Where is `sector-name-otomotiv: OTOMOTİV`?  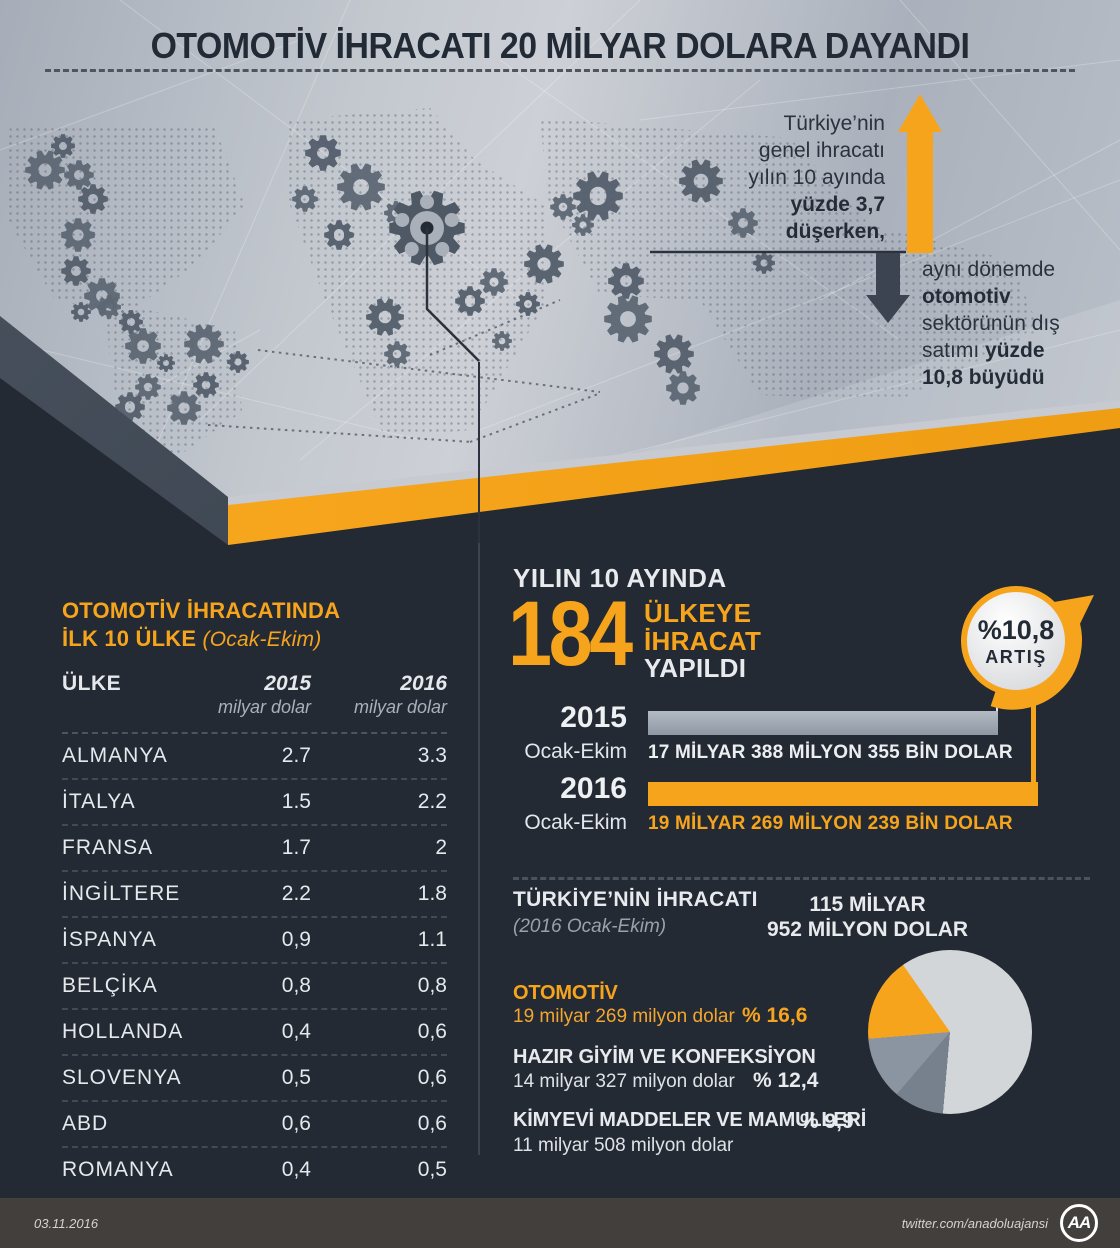
sector-name-otomotiv: OTOMOTİV is located at coordinates (565, 993).